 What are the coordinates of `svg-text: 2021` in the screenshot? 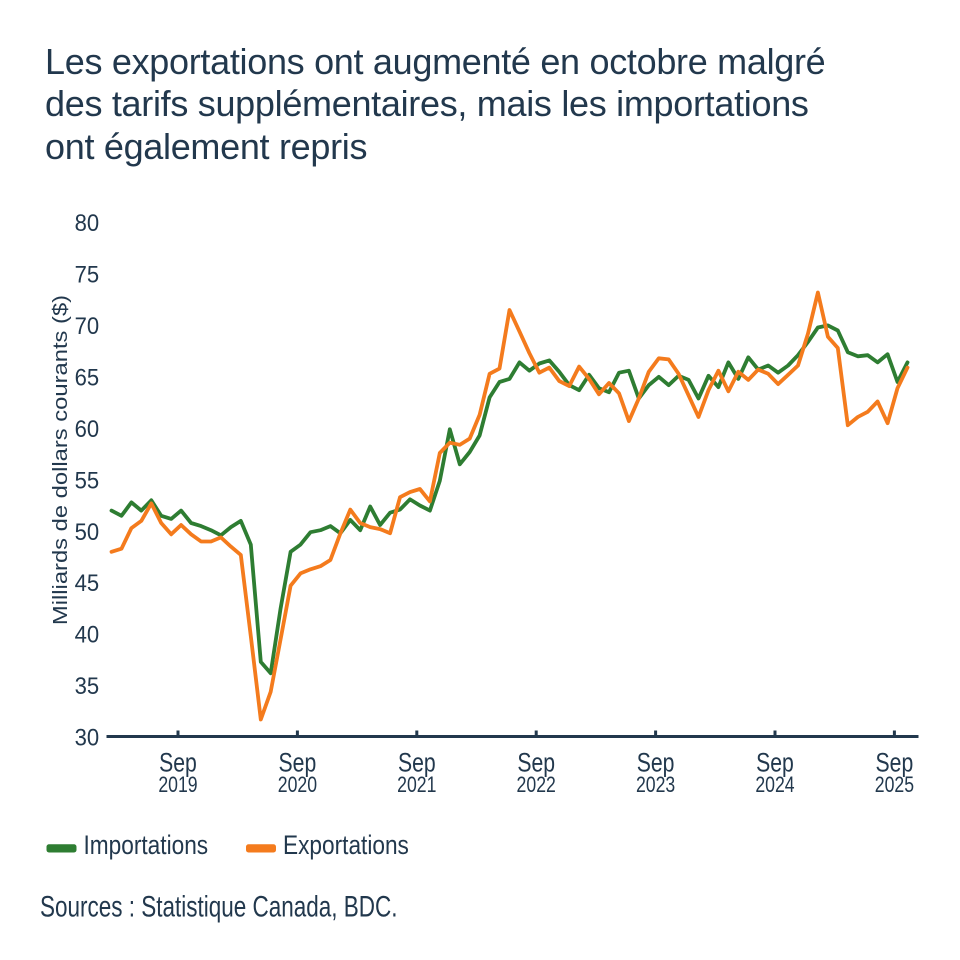 It's located at (416, 786).